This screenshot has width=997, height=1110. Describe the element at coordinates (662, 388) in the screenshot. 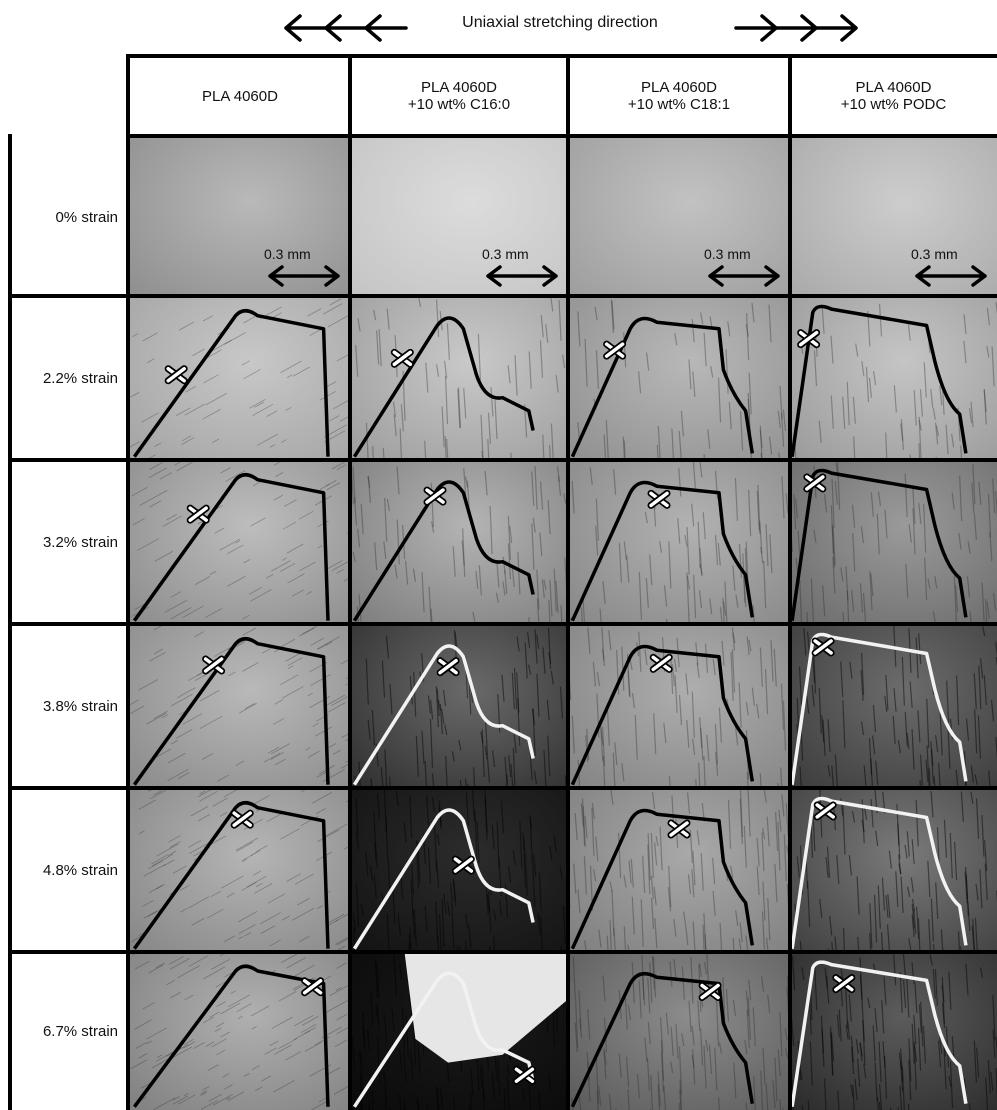

I see `stress-strain-curve` at that location.